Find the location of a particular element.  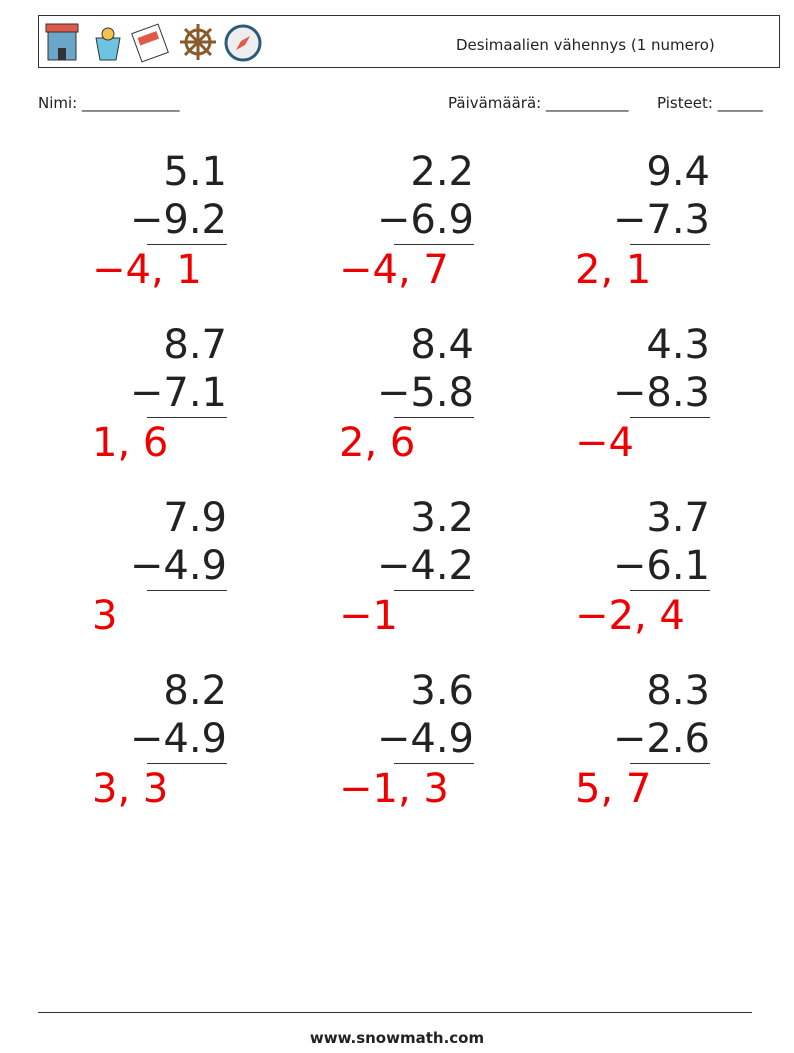

minuend: 4.3 is located at coordinates (678, 345).